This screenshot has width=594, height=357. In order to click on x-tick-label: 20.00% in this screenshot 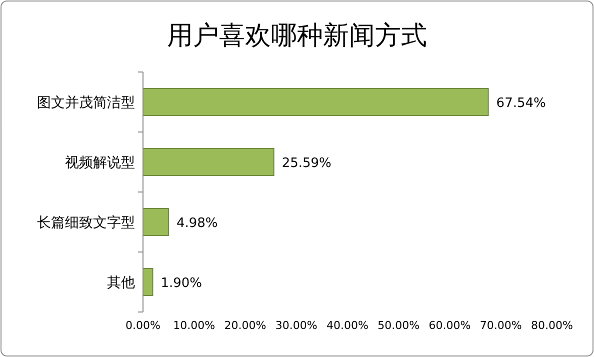, I will do `click(245, 325)`.